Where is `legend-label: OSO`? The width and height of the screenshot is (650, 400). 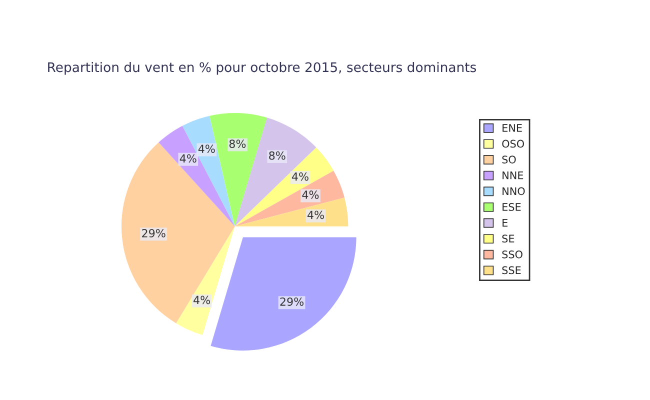 legend-label: OSO is located at coordinates (513, 144).